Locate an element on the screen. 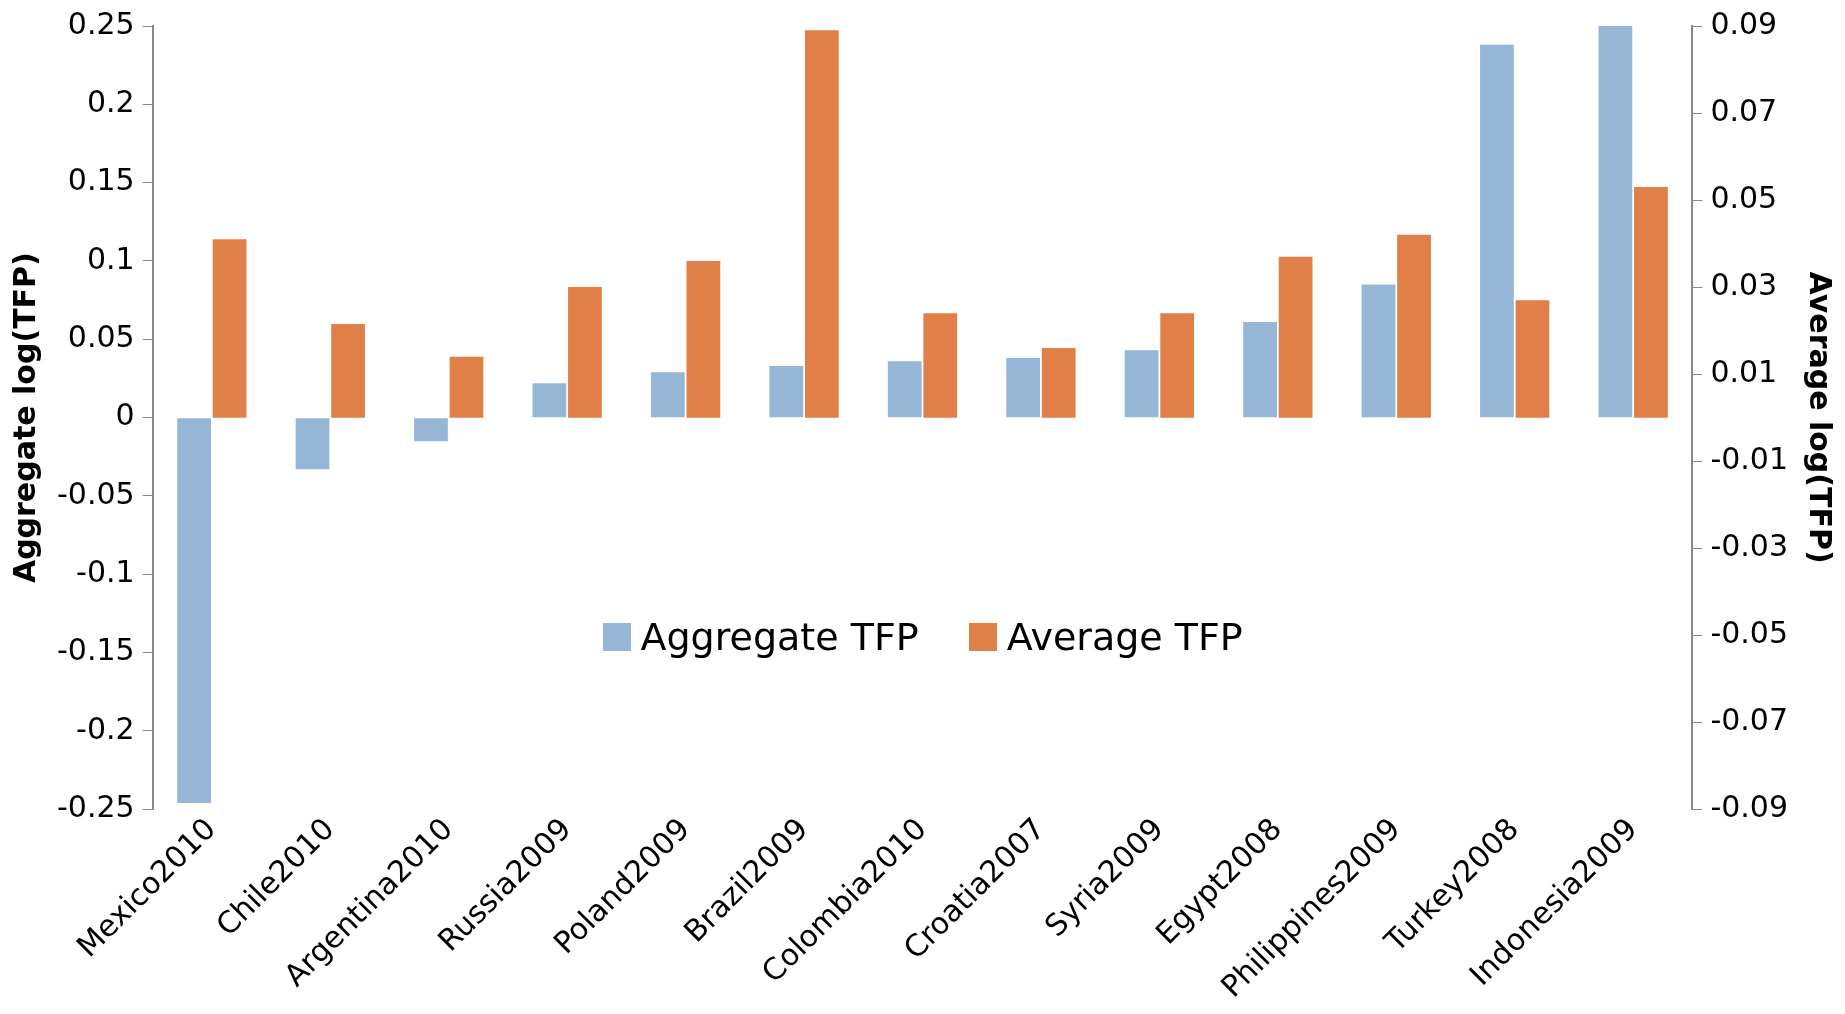 The height and width of the screenshot is (1014, 1845). y-tick-label: 0.05 is located at coordinates (101, 337).